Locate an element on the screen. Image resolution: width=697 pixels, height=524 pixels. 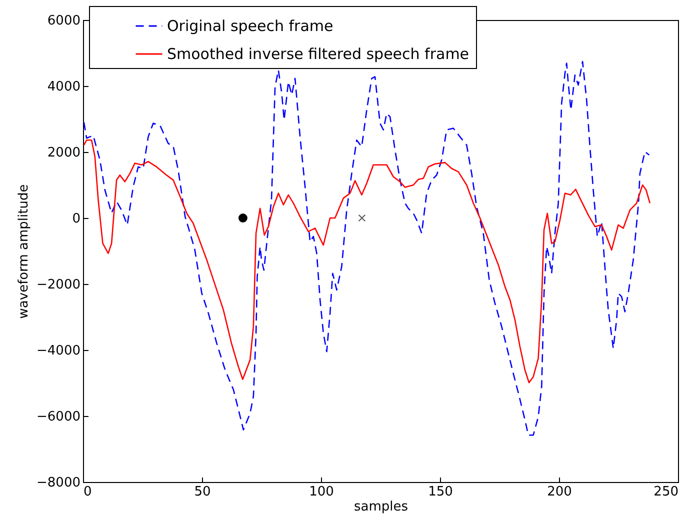
y-axis-title: waveform amplitude is located at coordinates (24, 251).